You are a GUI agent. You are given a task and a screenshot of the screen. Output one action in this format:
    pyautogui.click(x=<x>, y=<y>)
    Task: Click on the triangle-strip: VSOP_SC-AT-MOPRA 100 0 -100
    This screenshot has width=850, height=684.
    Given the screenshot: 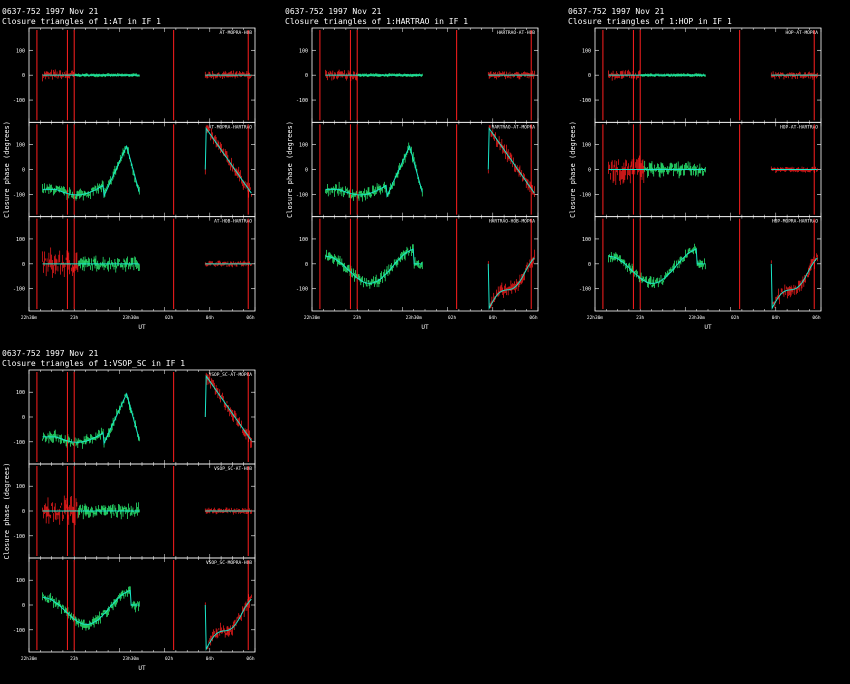 What is the action you would take?
    pyautogui.click(x=134, y=417)
    